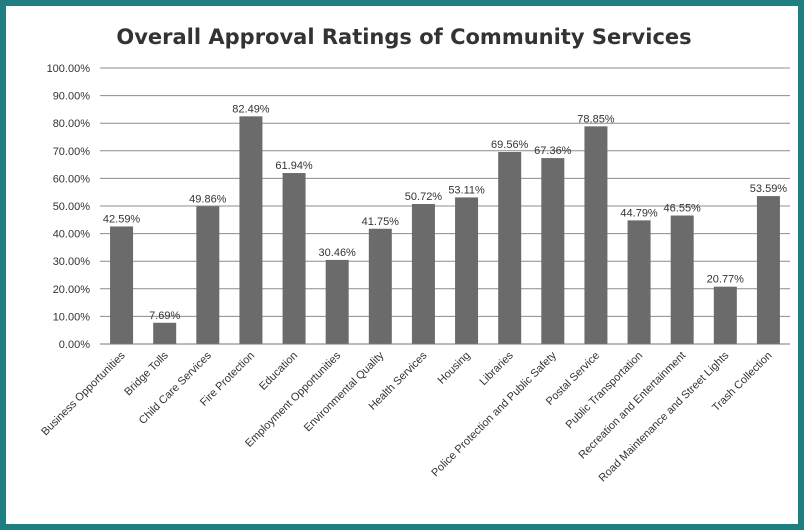  What do you see at coordinates (338, 253) in the screenshot?
I see `data-label: 30.46%` at bounding box center [338, 253].